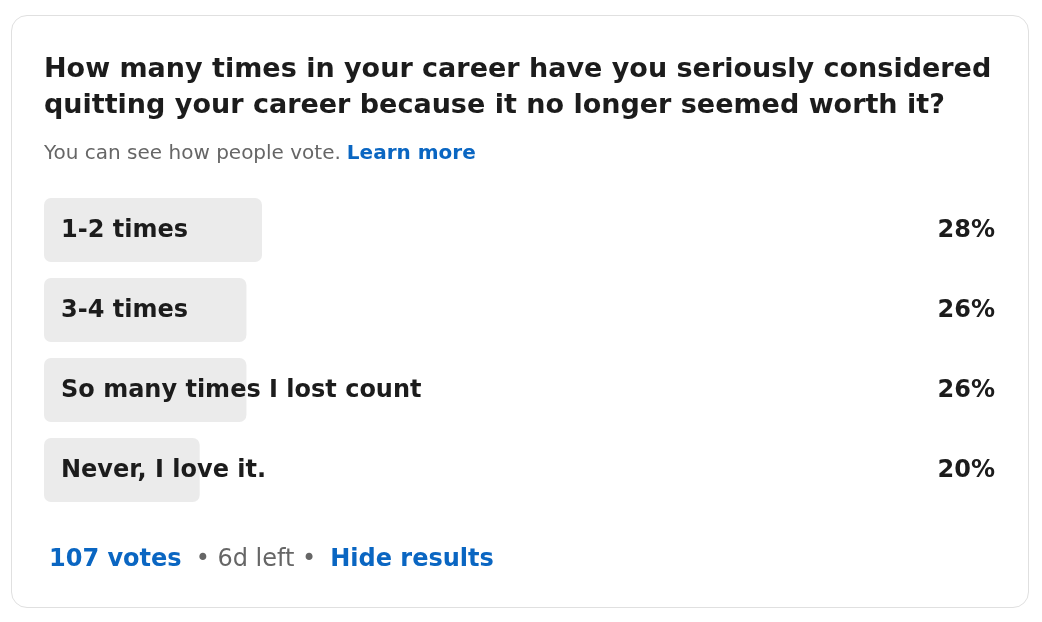  Describe the element at coordinates (518, 86) in the screenshot. I see `text: How many times in your career have you seriously considered quitting your career because it no longer seemed worth it?` at that location.